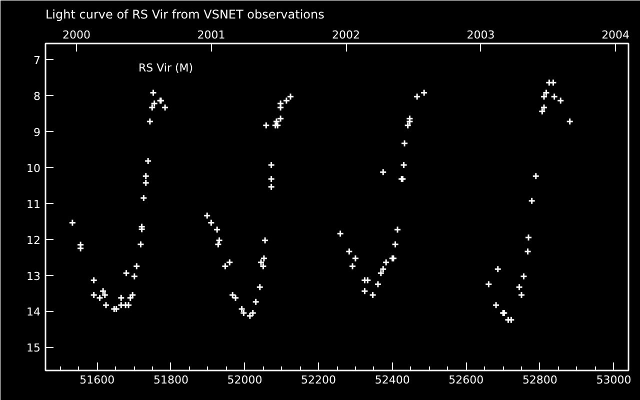 This screenshot has width=640, height=400. I want to click on x2-tick-label: 2002, so click(346, 35).